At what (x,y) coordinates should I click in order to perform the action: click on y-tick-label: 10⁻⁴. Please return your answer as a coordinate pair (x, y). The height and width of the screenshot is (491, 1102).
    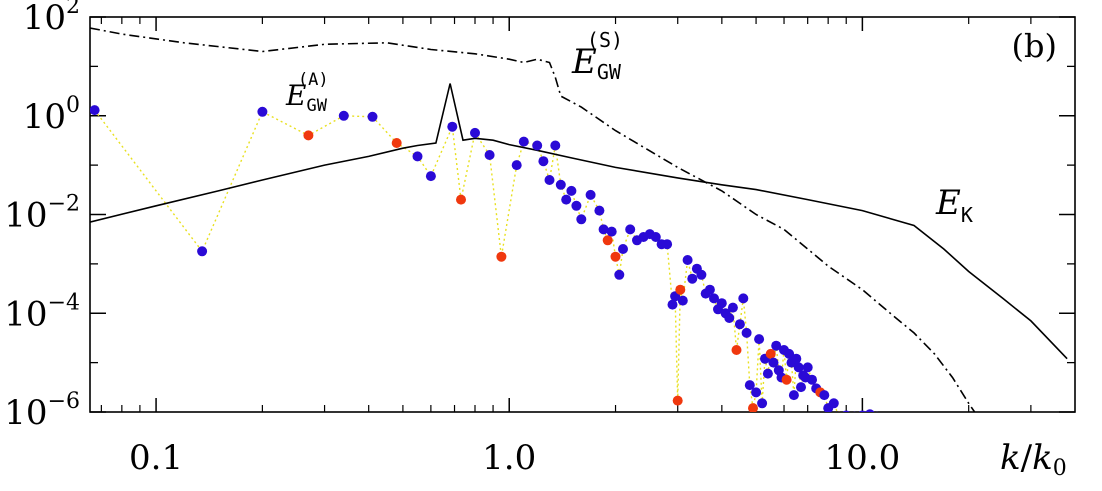
    Looking at the image, I should click on (42, 312).